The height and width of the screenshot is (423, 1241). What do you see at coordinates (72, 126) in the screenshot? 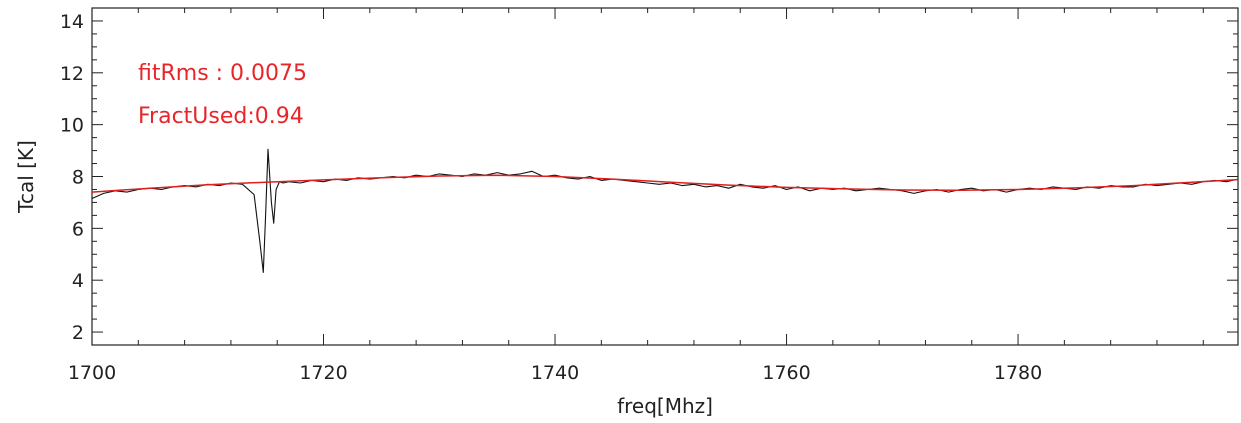
I see `y-tick-label: 10` at bounding box center [72, 126].